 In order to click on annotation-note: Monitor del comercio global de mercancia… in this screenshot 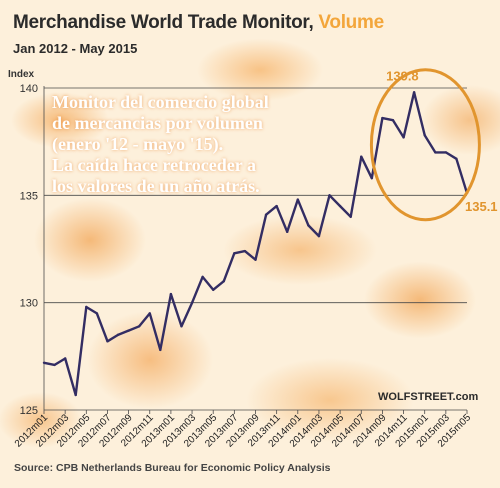, I will do `click(217, 144)`.